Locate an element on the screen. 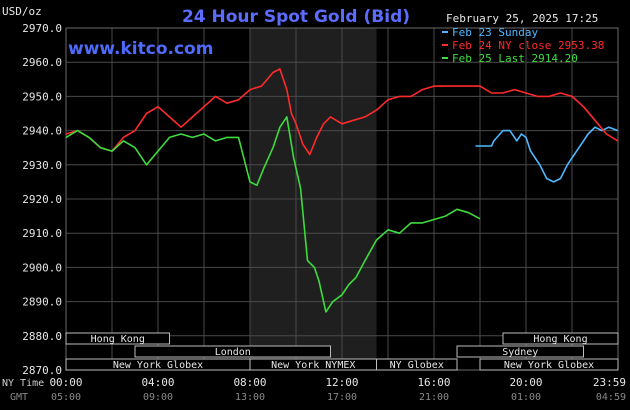  x-tick-label-gmt: 17:00 is located at coordinates (342, 397).